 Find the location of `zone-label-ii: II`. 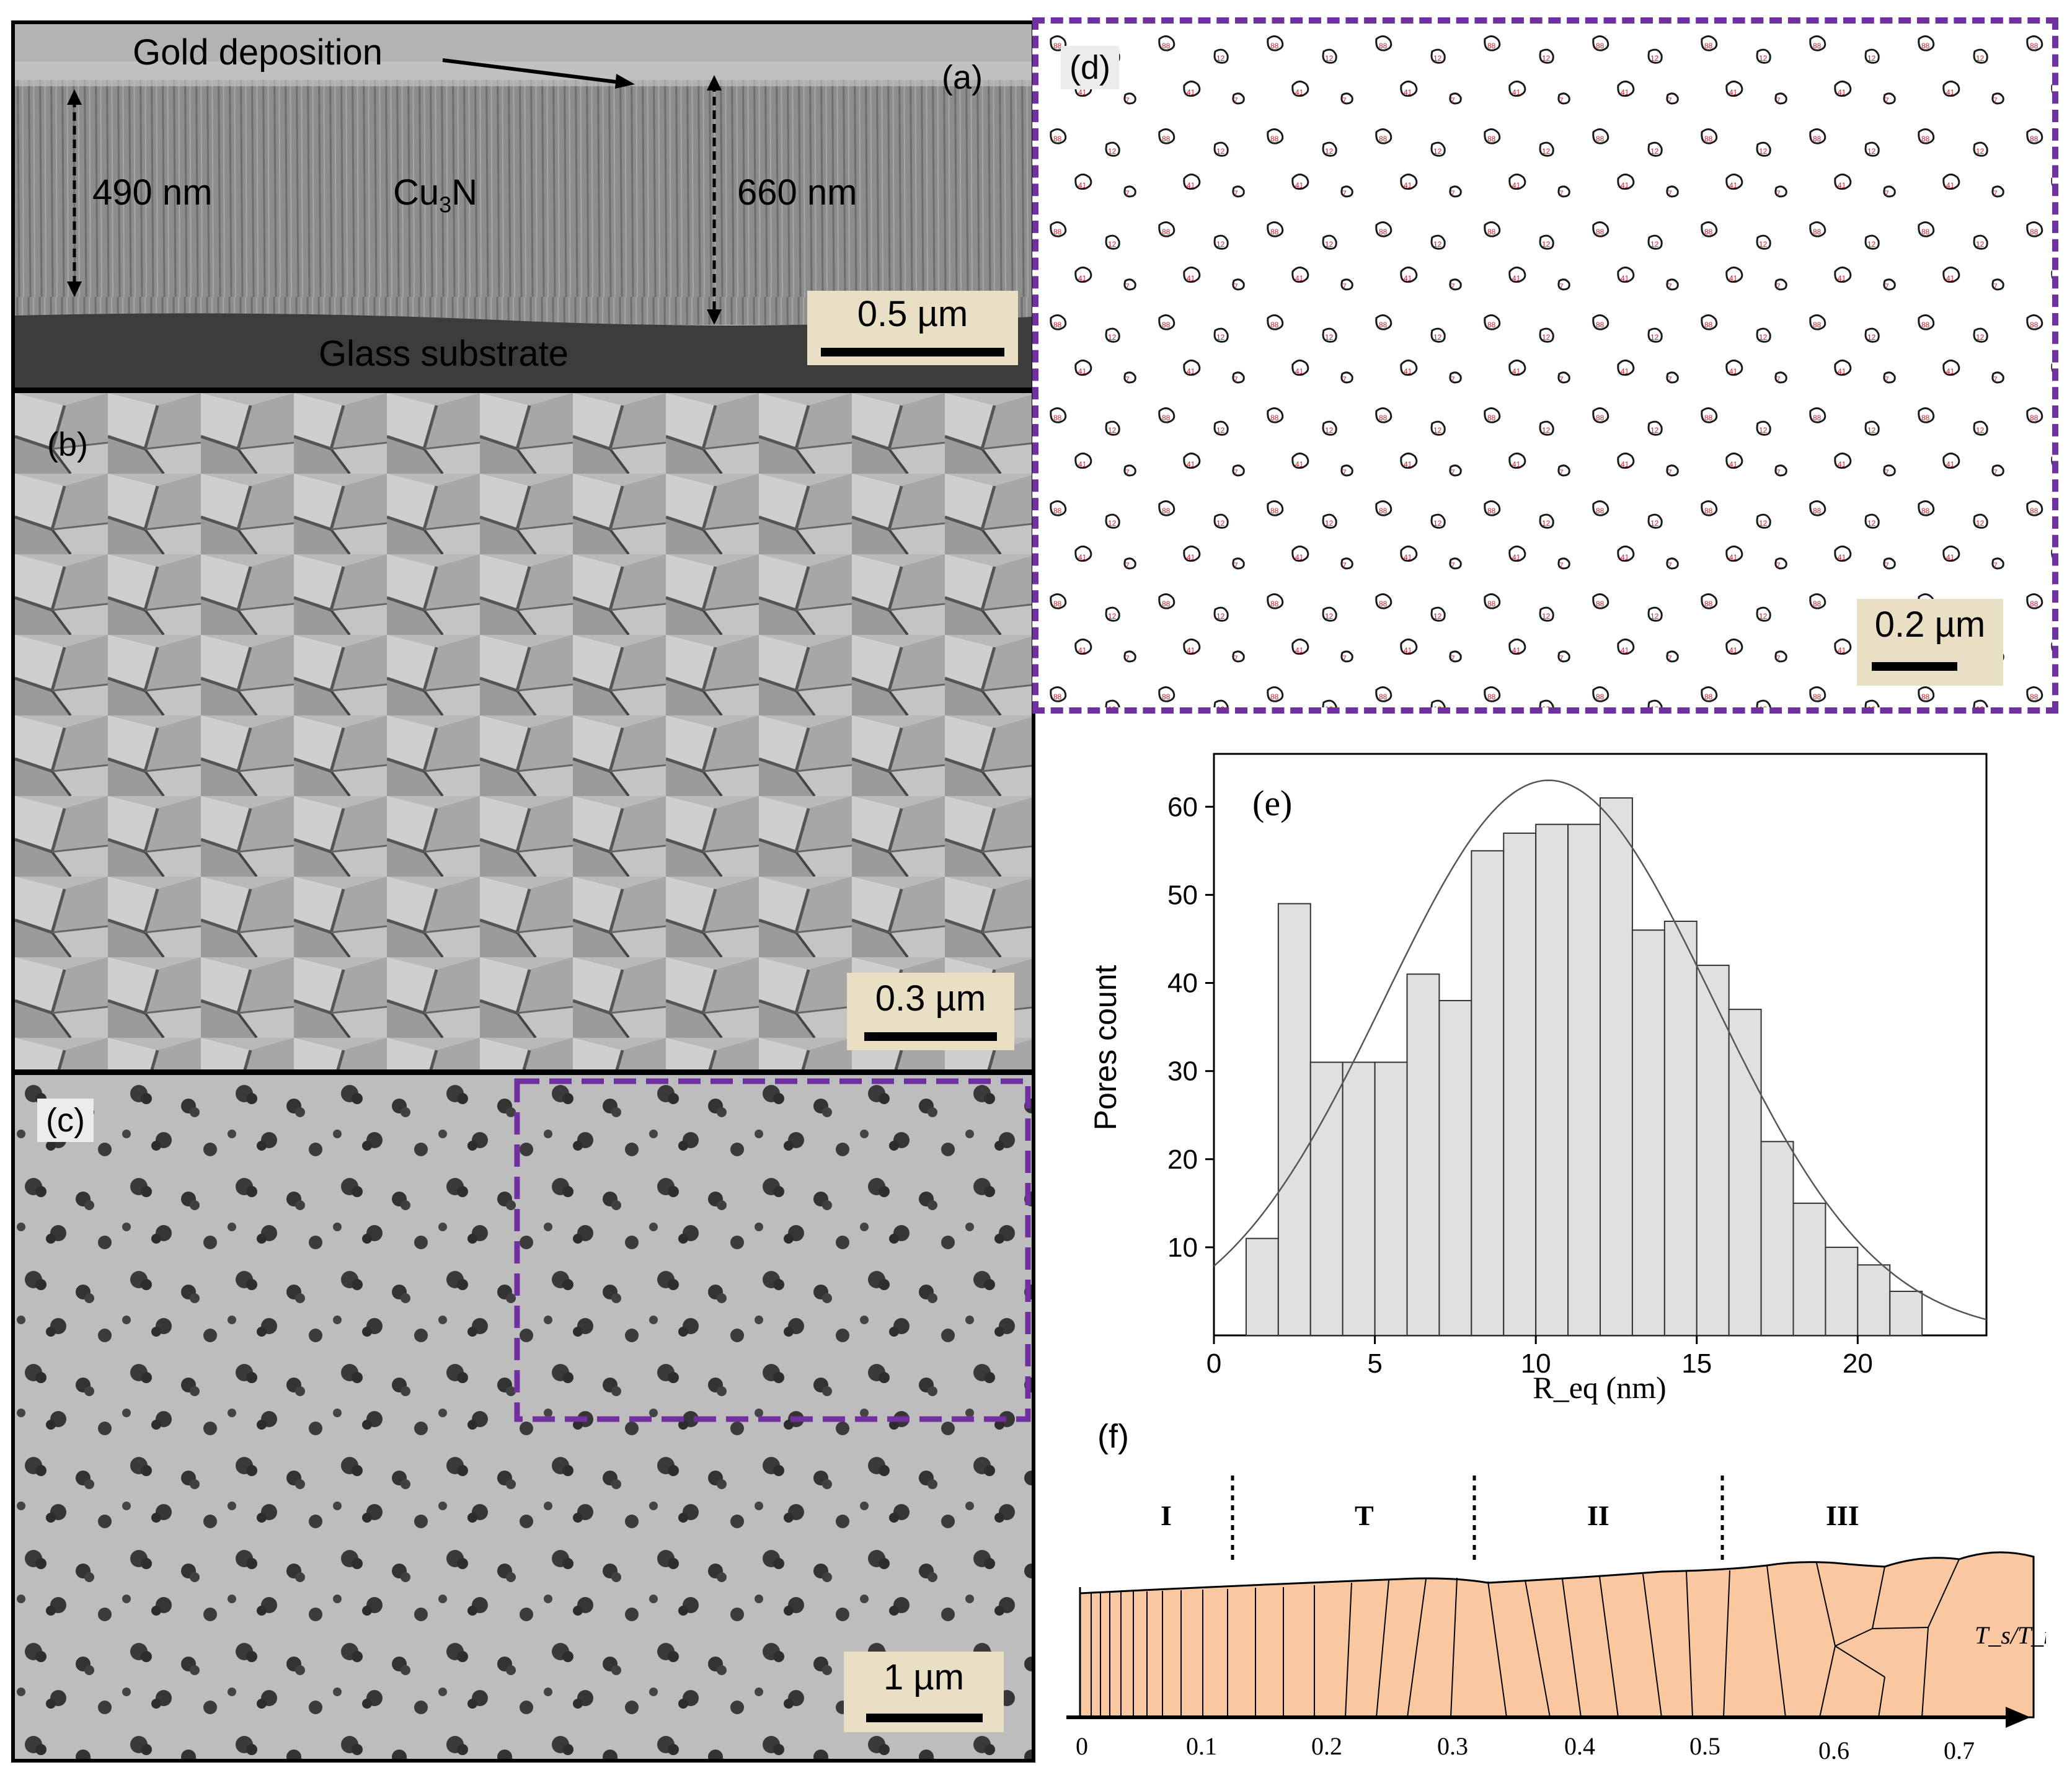

zone-label-ii: II is located at coordinates (1598, 1515).